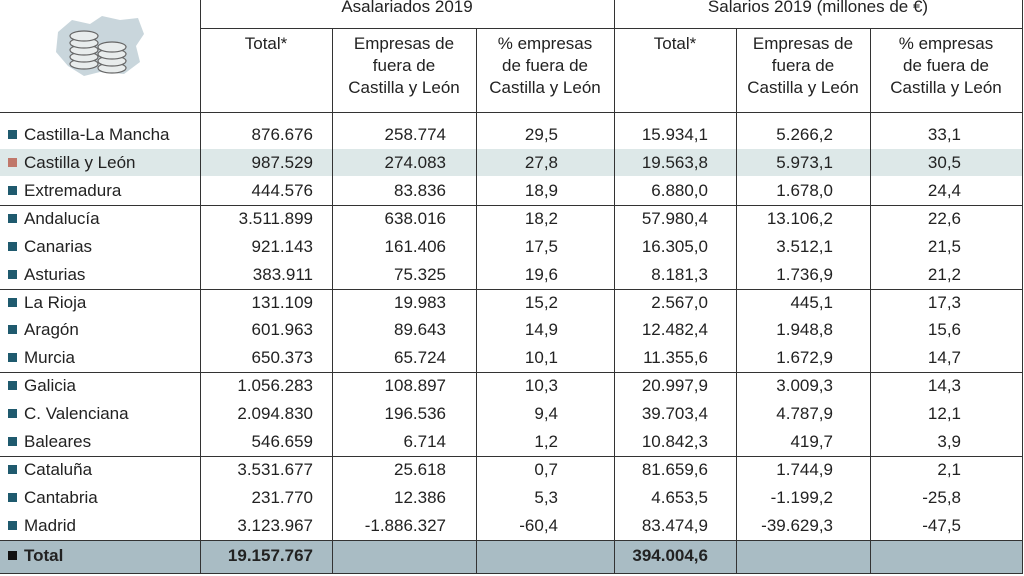 The height and width of the screenshot is (576, 1024). Describe the element at coordinates (799, 218) in the screenshot. I see `cell-value: 13.106,2` at that location.